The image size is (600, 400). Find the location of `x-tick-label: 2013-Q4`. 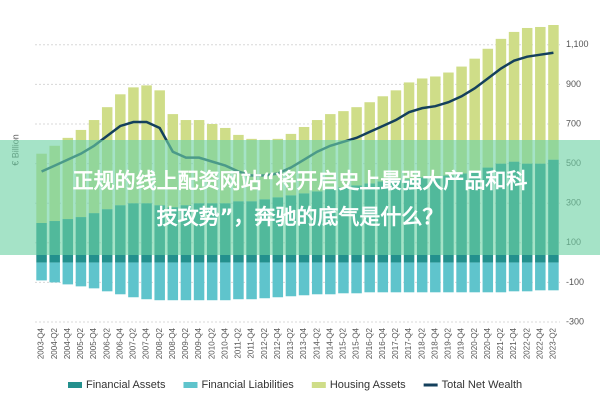

x-tick-label: 2013-Q4 is located at coordinates (303, 343).